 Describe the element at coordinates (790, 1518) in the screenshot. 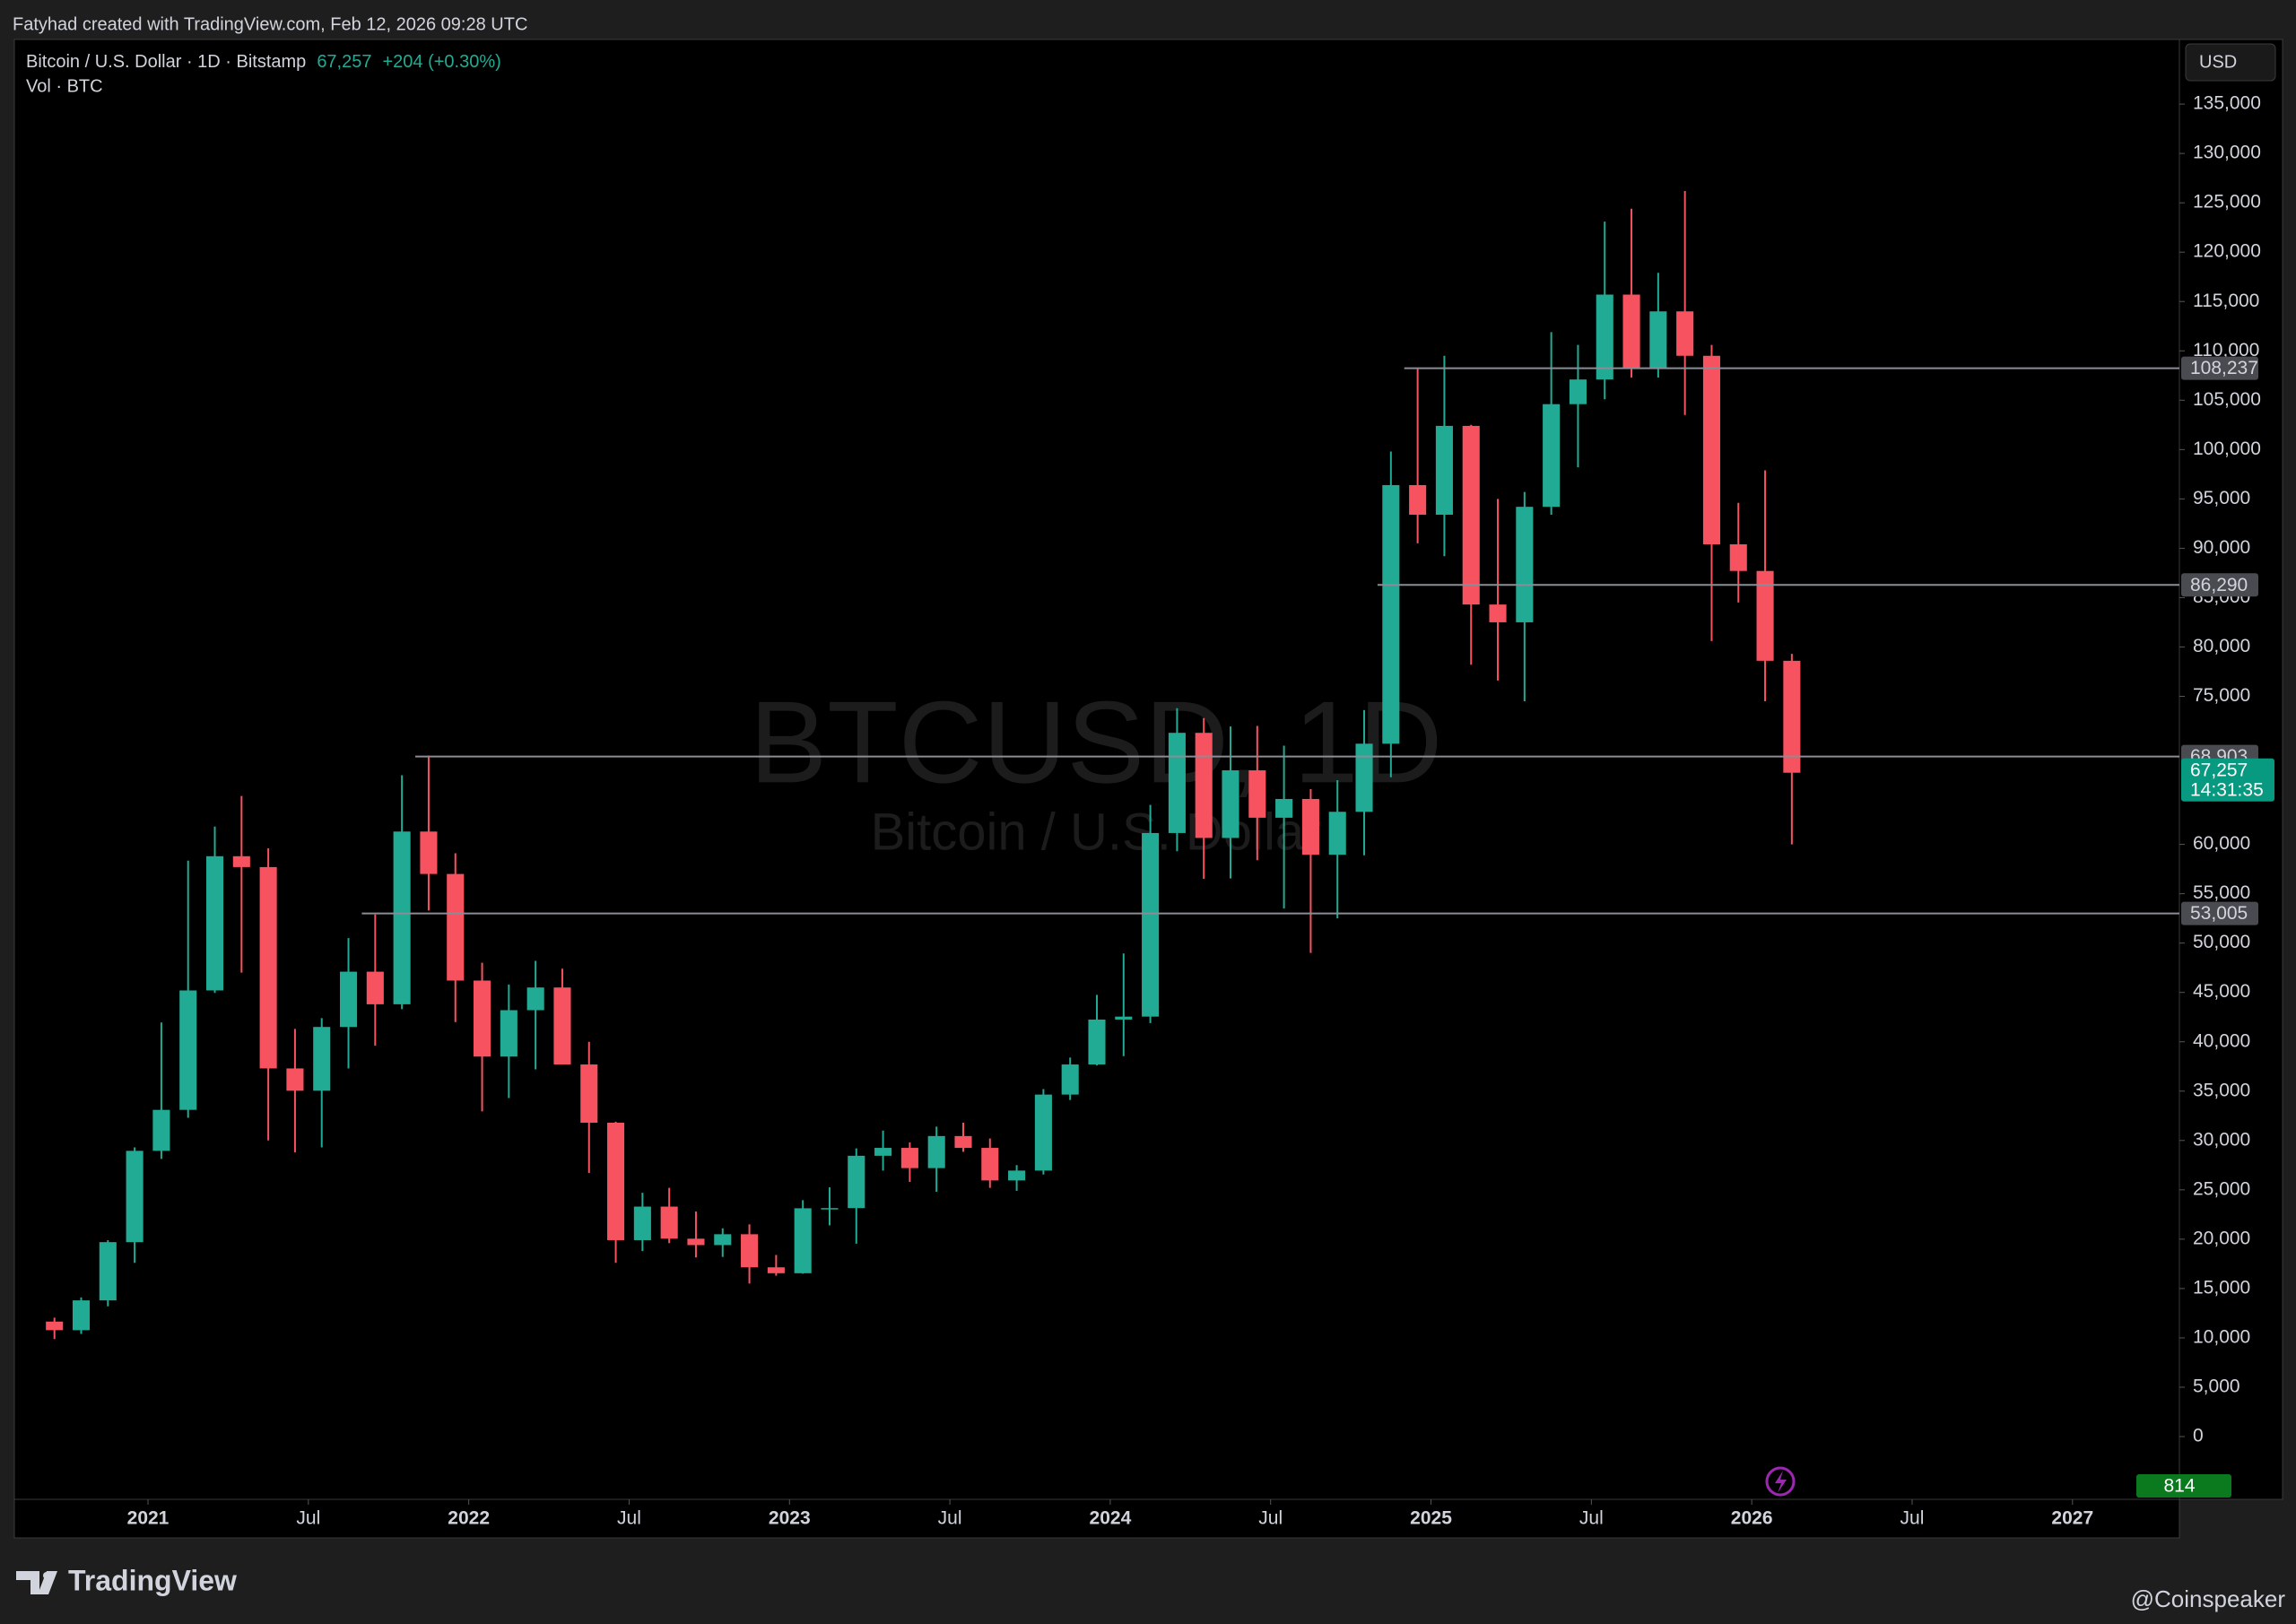

I see `x-tick-label: 2023` at that location.